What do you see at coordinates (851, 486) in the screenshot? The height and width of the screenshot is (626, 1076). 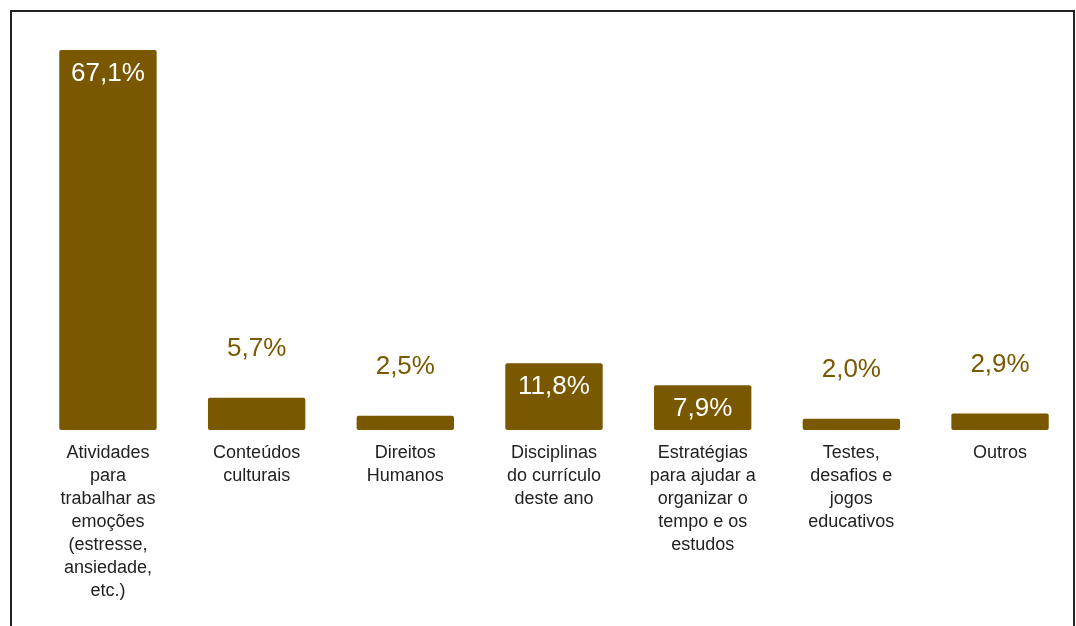 I see `x-tick-label: Testes, desafios e jogos educativos` at bounding box center [851, 486].